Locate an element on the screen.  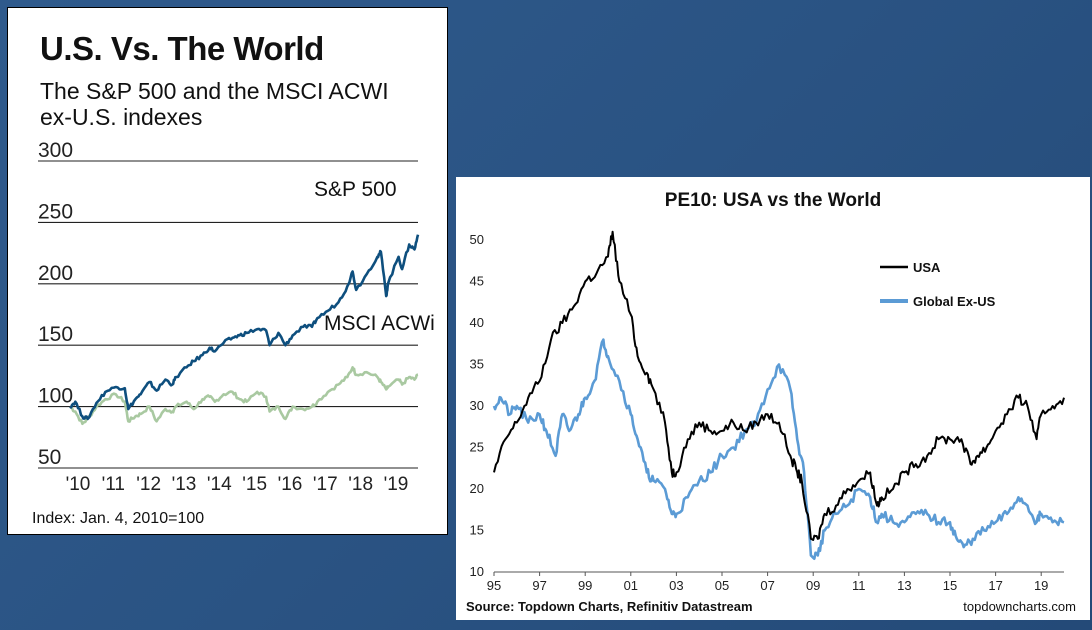
y-tick-label-20: 20 is located at coordinates (477, 488).